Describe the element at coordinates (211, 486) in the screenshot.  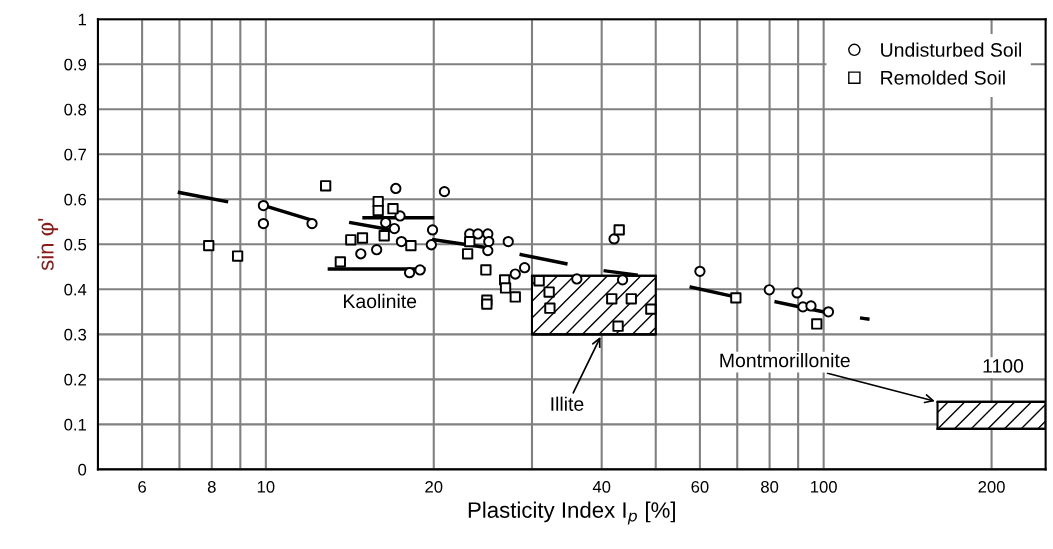
I see `x-tick-label: 8` at that location.